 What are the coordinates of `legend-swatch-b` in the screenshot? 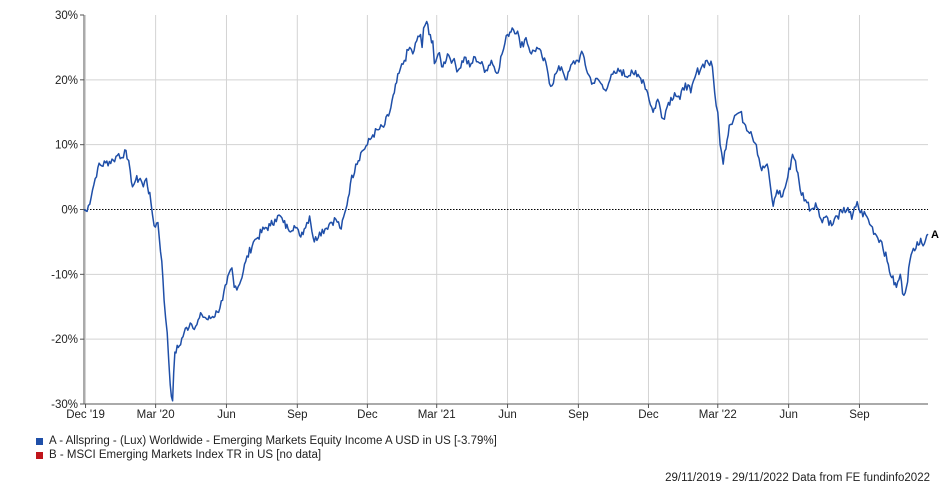 It's located at (39, 455).